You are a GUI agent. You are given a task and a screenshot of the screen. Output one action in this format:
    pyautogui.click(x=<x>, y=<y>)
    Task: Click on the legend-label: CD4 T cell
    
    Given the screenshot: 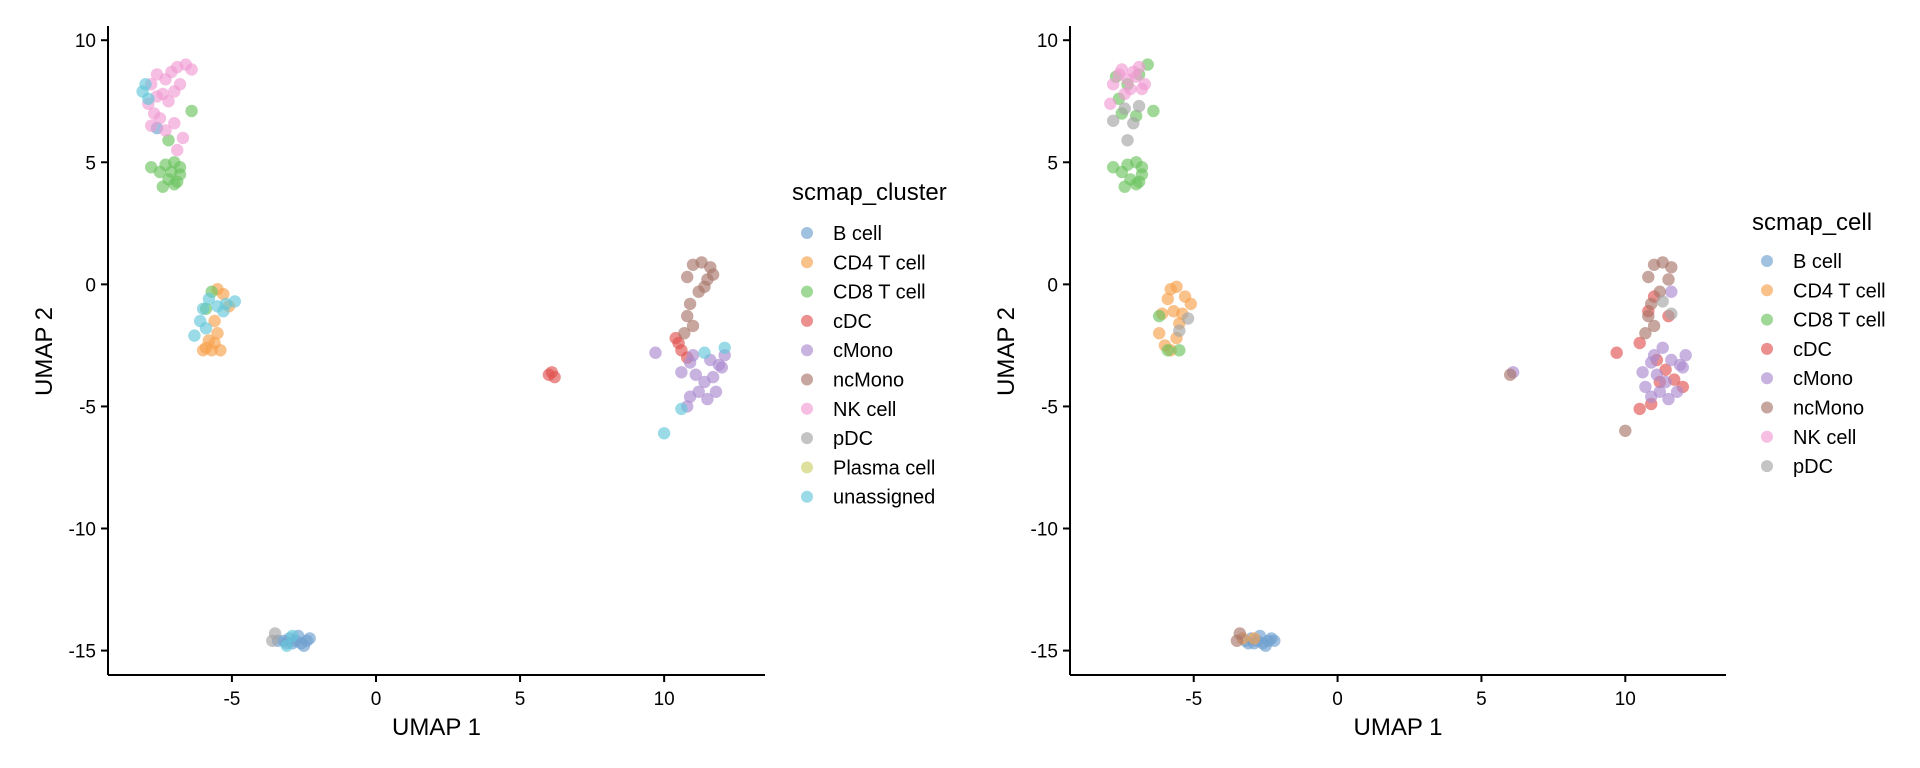 What is the action you would take?
    pyautogui.click(x=879, y=263)
    